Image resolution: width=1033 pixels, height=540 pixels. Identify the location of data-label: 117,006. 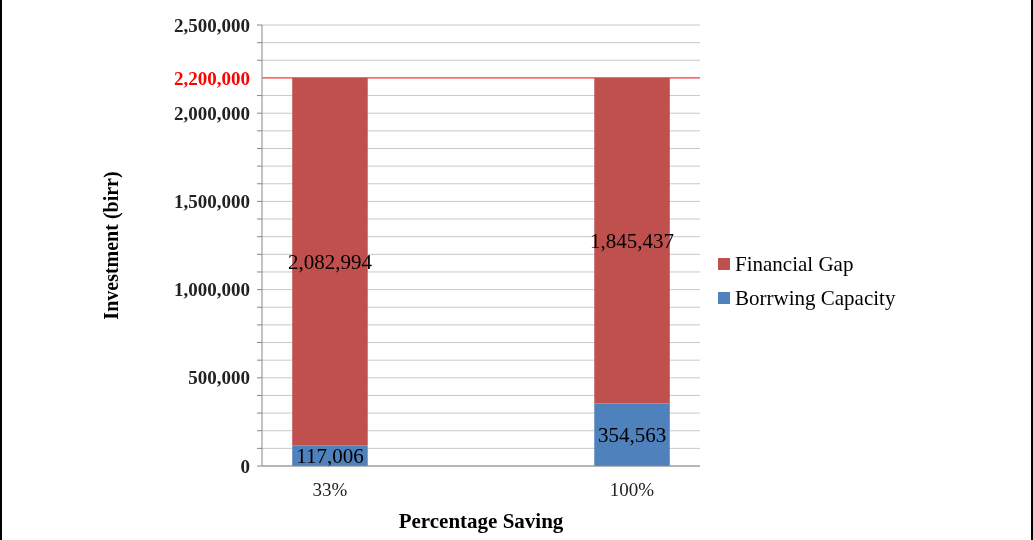
(330, 456).